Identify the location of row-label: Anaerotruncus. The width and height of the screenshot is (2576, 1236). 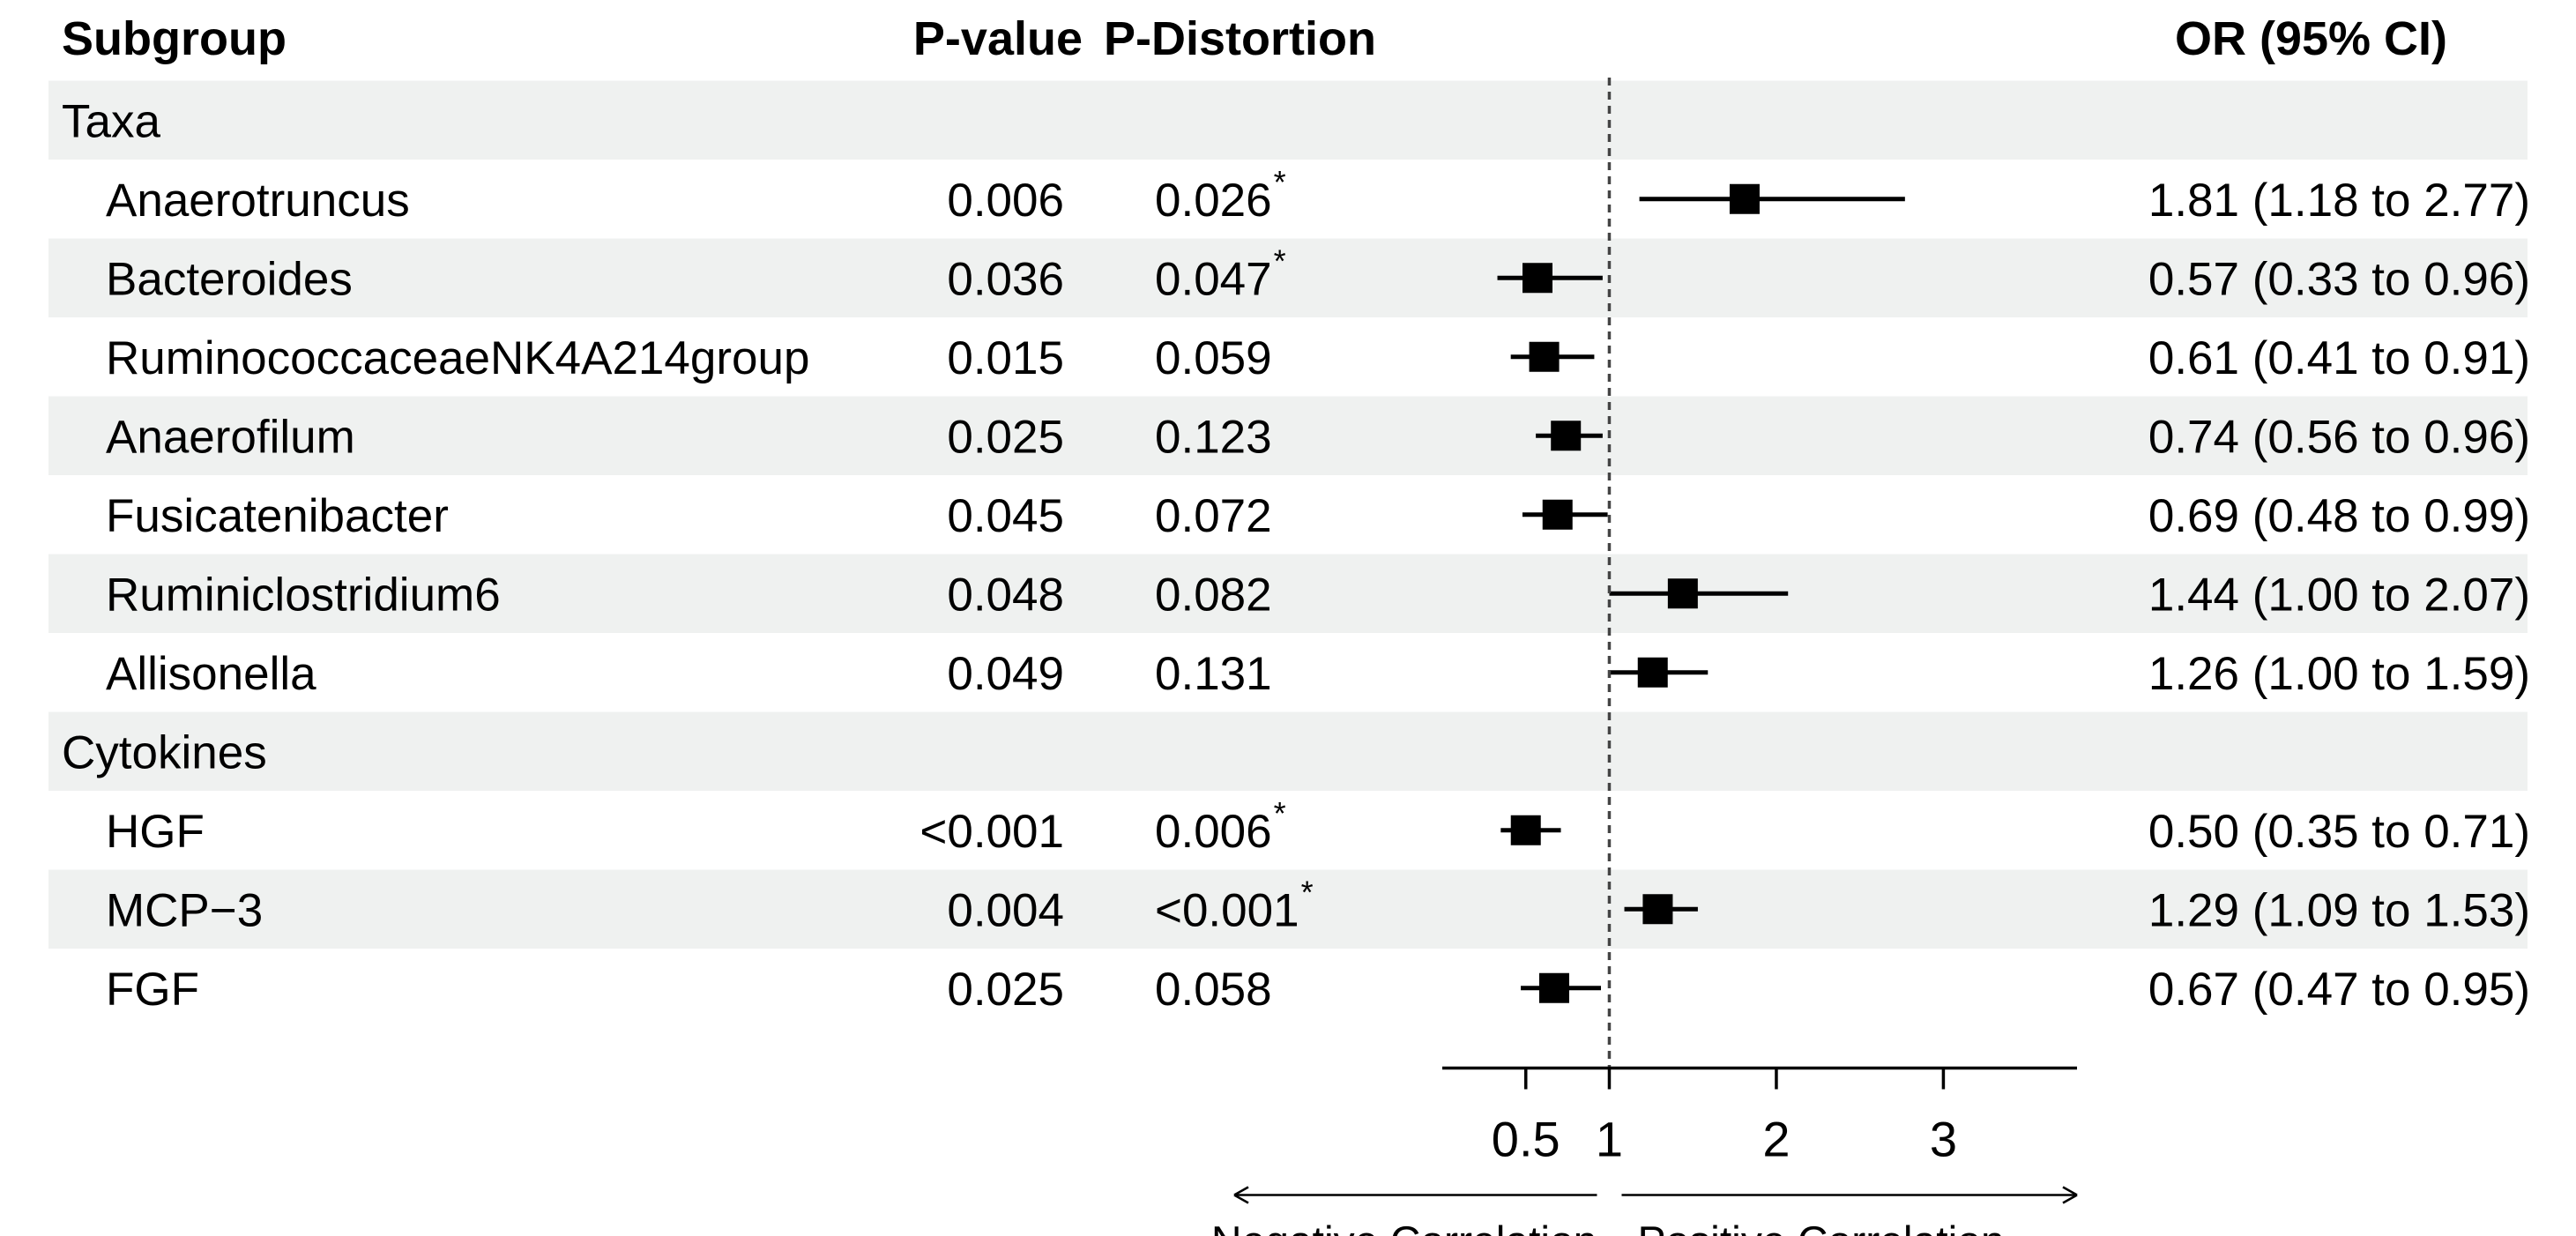
(258, 201).